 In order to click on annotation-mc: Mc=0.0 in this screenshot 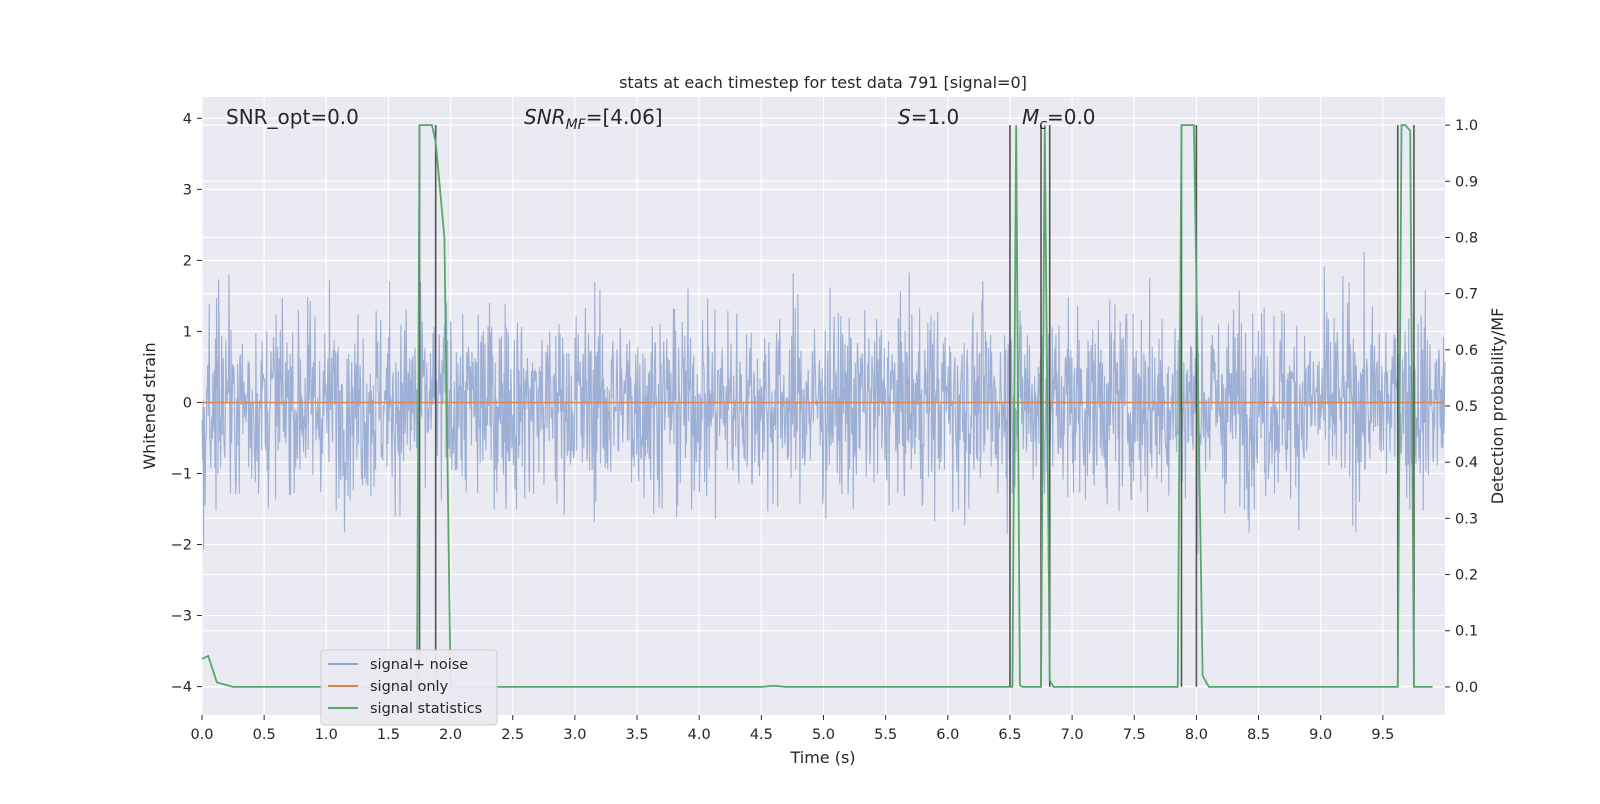, I will do `click(1059, 119)`.